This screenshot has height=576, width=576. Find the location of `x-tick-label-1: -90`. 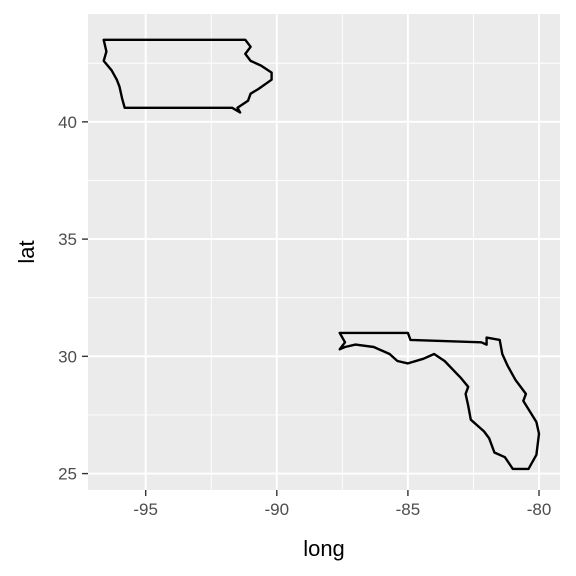

x-tick-label-1: -90 is located at coordinates (277, 509).